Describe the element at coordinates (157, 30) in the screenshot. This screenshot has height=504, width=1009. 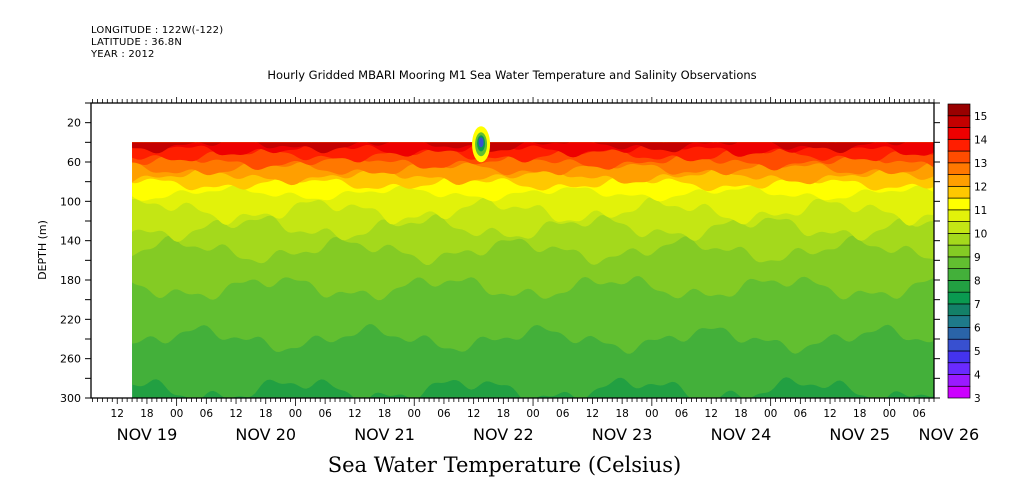
I see `longitude-label: LONGITUDE : 122W(-122)` at that location.